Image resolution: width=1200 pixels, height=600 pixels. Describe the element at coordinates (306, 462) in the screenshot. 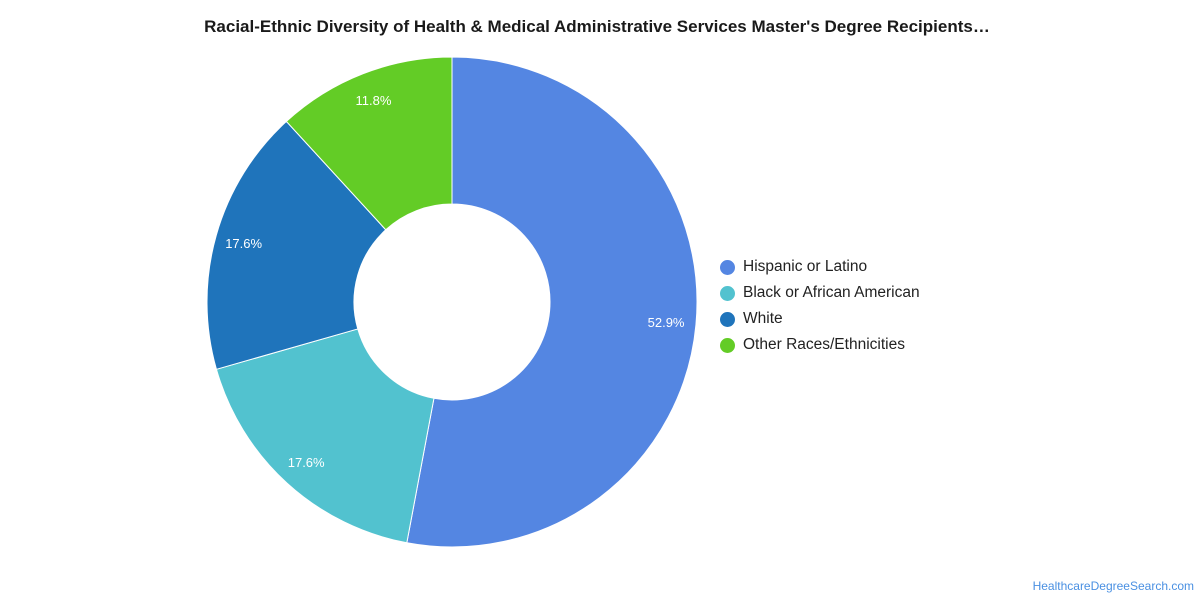

I see `slice-label-black: 17.6%` at that location.